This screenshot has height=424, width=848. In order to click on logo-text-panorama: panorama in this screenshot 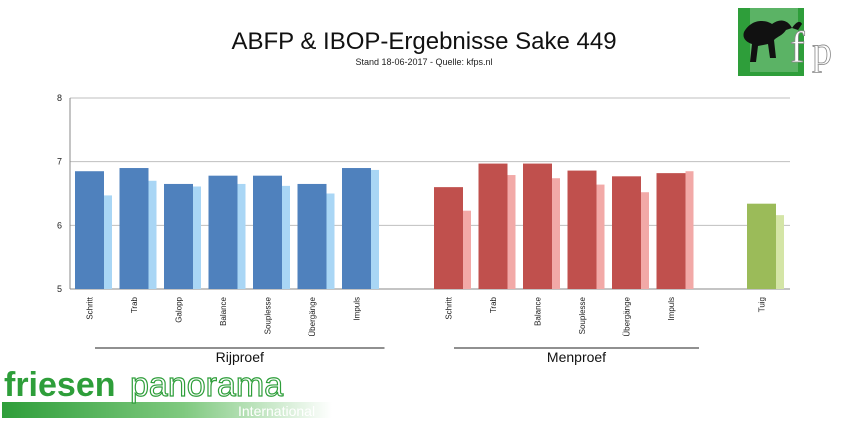, I will do `click(206, 385)`.